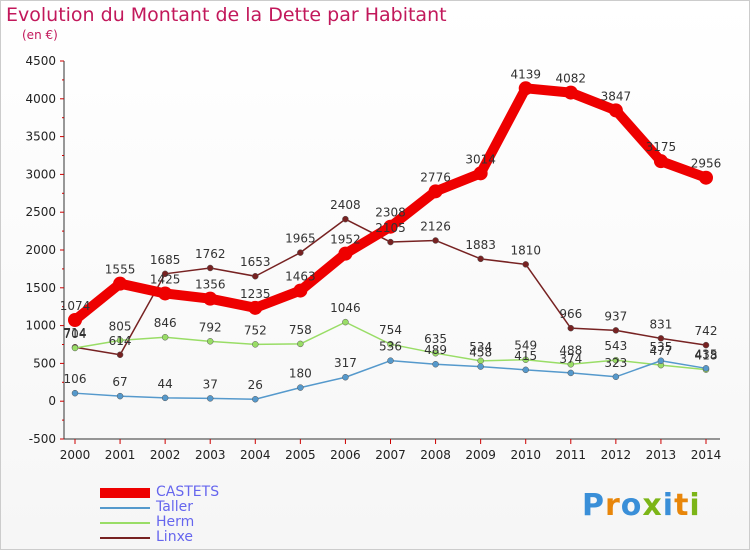  Describe the element at coordinates (40, 326) in the screenshot. I see `y-tick-label: 1000` at that location.